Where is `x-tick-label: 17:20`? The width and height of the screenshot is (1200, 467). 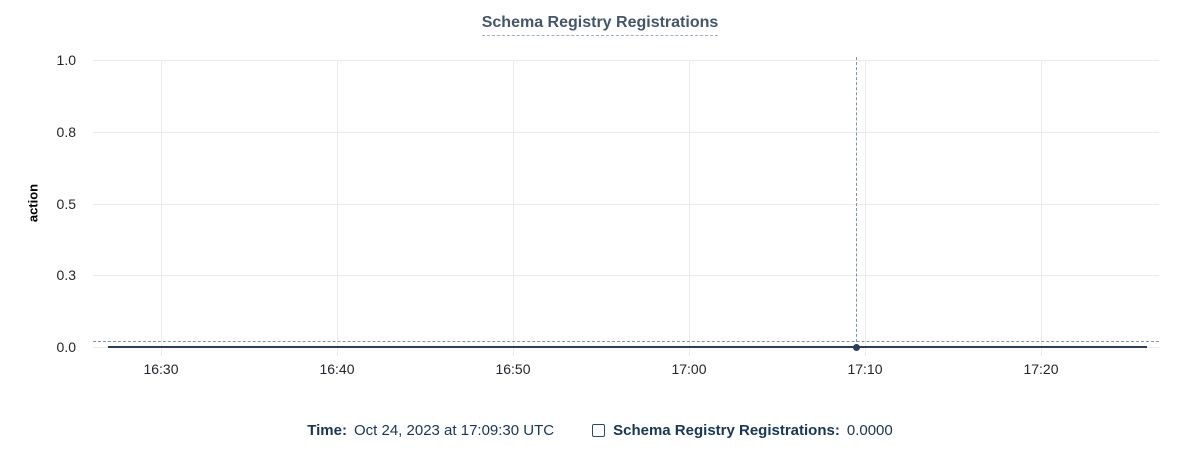
x-tick-label: 17:20 is located at coordinates (1041, 369).